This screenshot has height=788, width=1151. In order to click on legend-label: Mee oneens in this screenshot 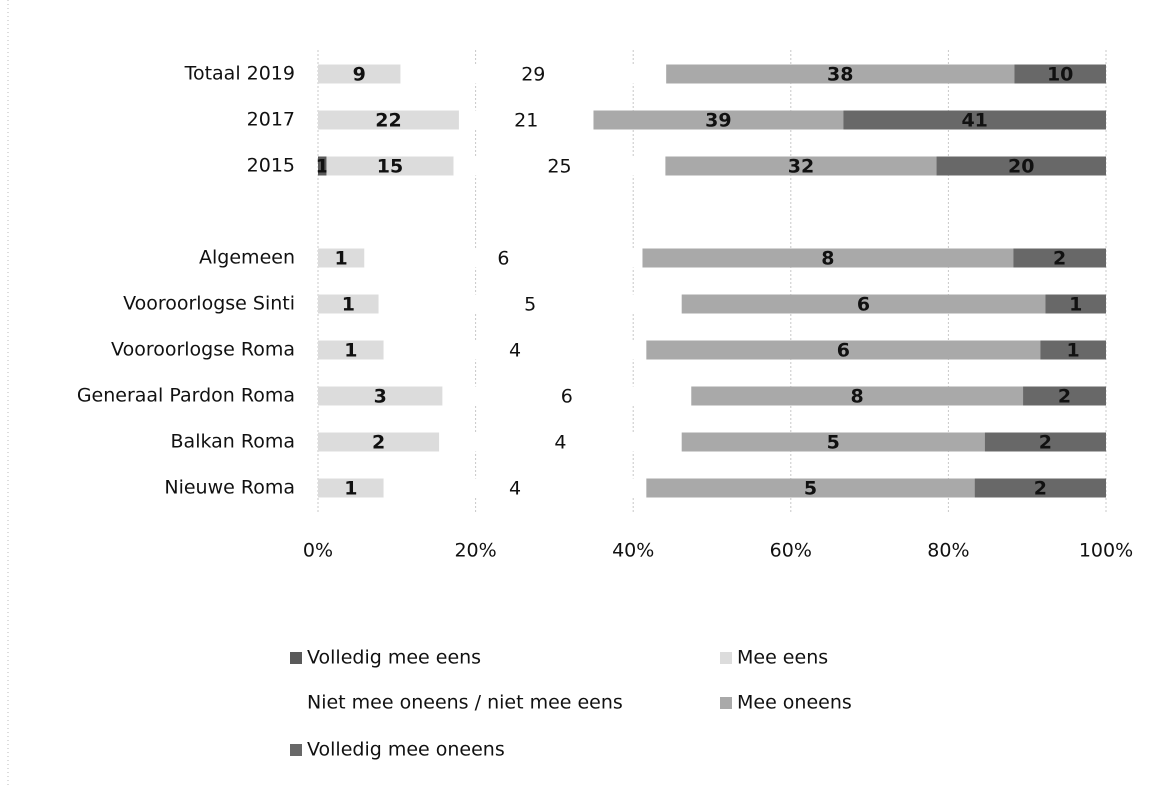, I will do `click(794, 703)`.